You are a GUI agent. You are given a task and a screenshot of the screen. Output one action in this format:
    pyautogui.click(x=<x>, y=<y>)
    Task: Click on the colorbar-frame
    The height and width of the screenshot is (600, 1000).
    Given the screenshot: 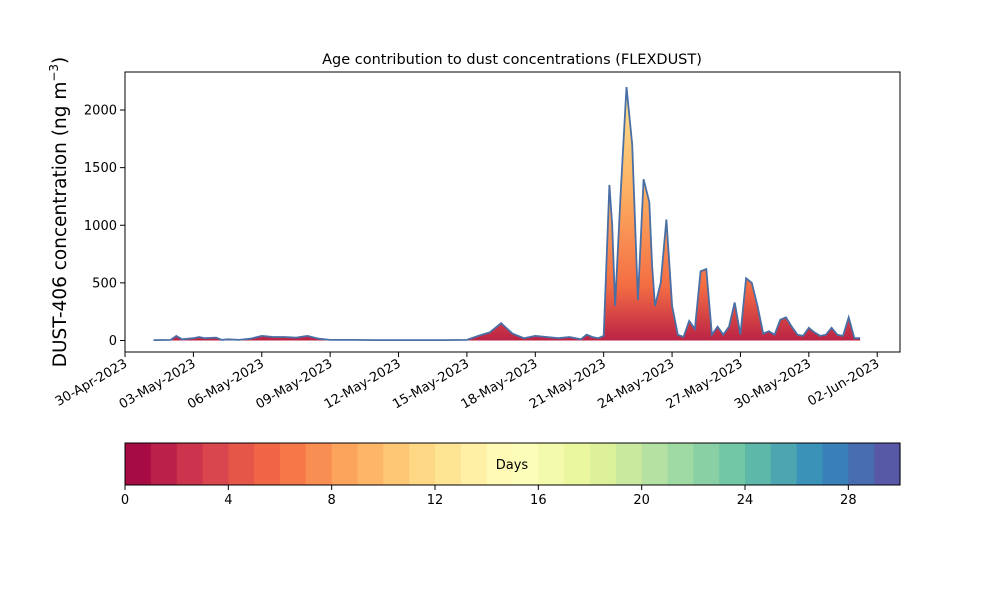 What is the action you would take?
    pyautogui.click(x=512, y=464)
    